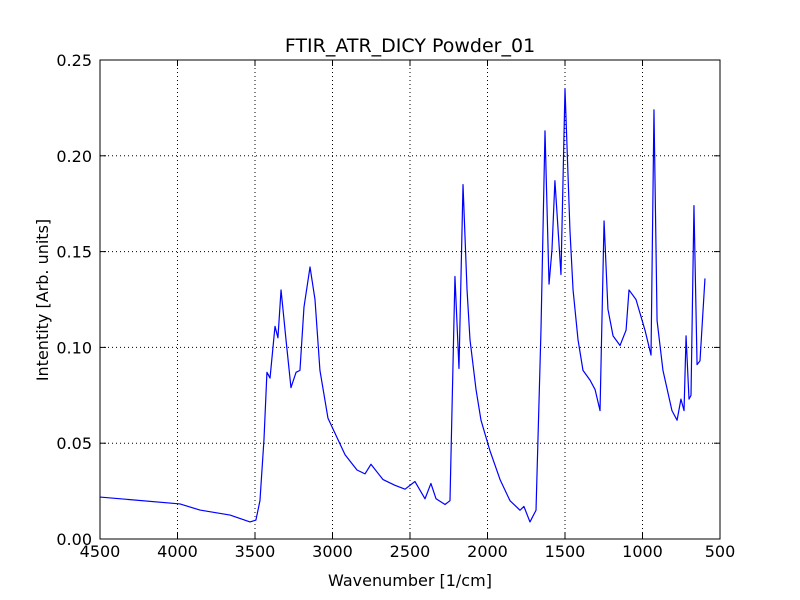  Describe the element at coordinates (42, 300) in the screenshot. I see `y-axis-label: Intentity [Arb. units]` at that location.